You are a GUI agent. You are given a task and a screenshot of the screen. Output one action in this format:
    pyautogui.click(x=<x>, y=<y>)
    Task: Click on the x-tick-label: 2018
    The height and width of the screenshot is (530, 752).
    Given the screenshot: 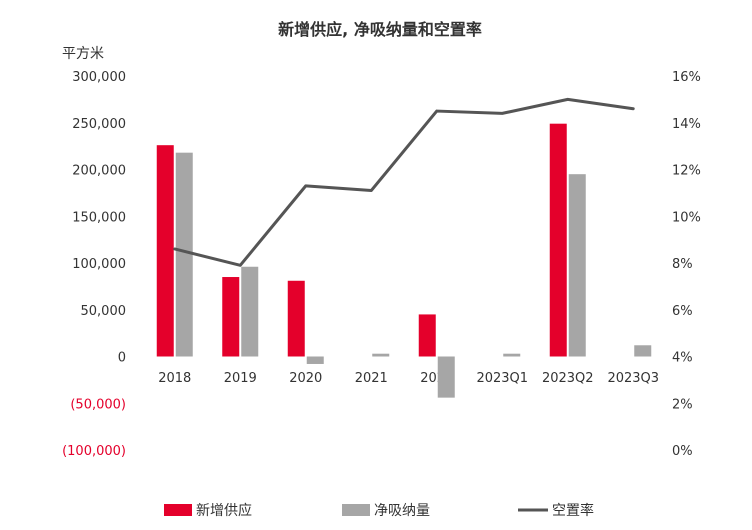 What is the action you would take?
    pyautogui.click(x=174, y=378)
    